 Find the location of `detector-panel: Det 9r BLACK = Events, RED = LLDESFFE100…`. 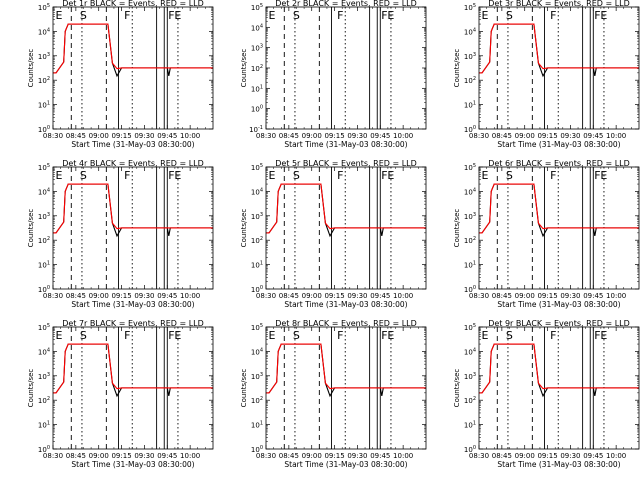

detector-panel: Det 9r BLACK = Events, RED = LLDESFFE100… is located at coordinates (546, 394).